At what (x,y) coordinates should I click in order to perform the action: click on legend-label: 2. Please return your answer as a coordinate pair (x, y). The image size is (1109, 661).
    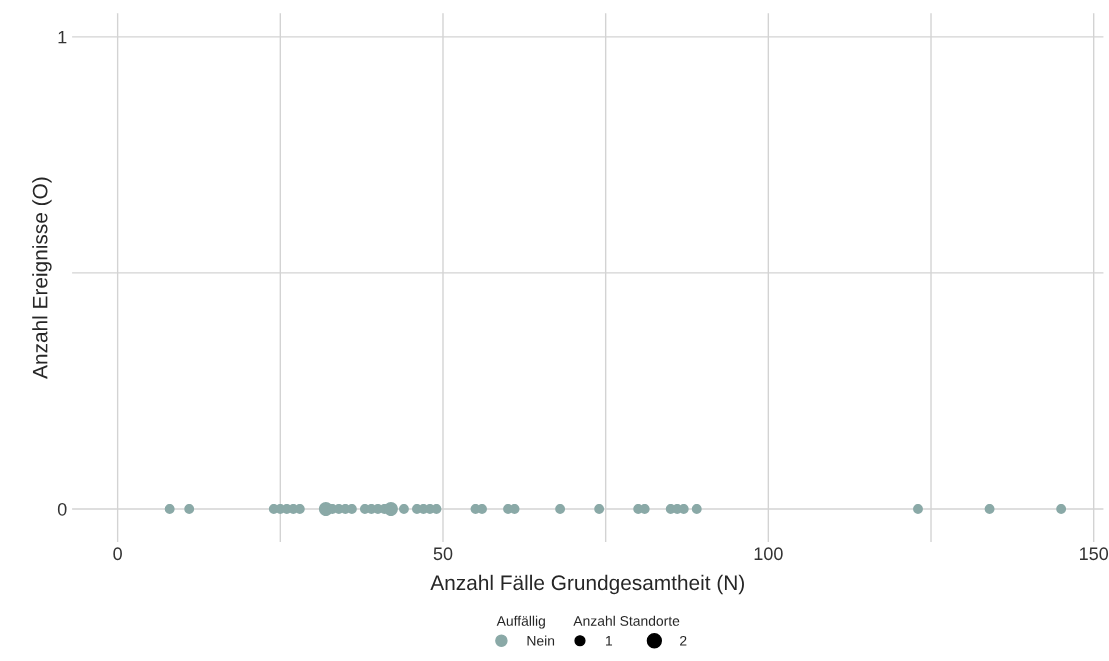
    Looking at the image, I should click on (683, 640).